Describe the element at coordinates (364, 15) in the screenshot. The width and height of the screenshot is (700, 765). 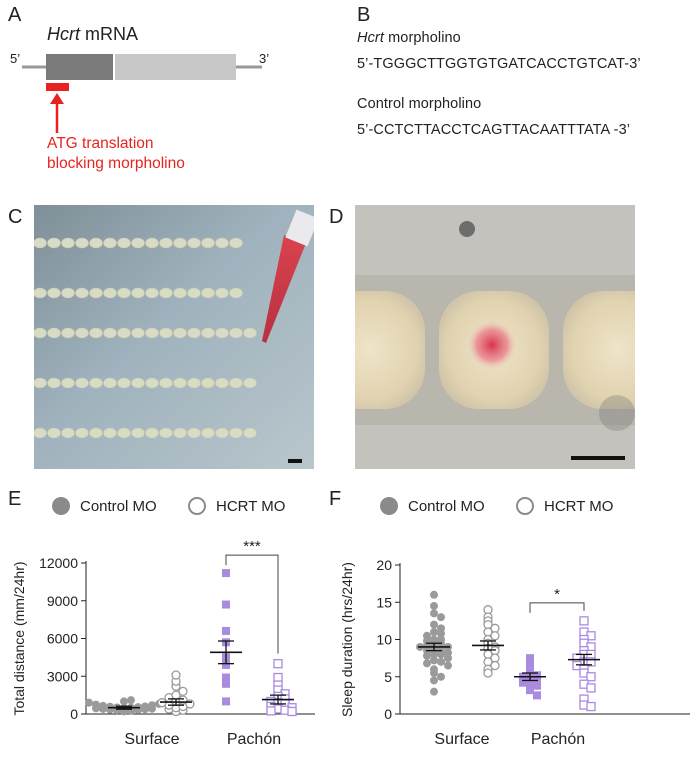
I see `panel-letter-b: B` at that location.